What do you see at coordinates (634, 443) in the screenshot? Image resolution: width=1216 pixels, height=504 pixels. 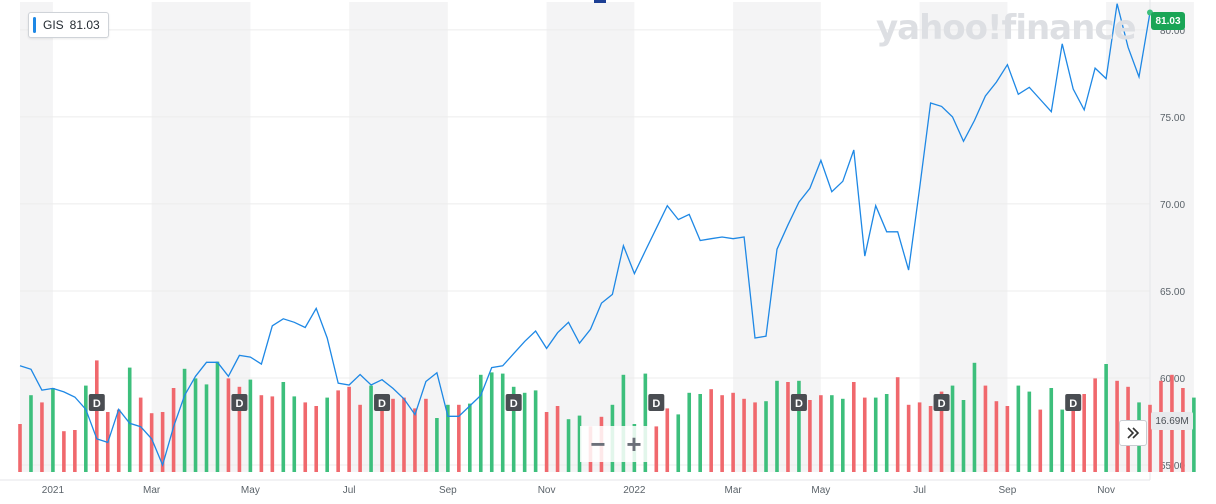 I see `zoom-in-button: +` at bounding box center [634, 443].